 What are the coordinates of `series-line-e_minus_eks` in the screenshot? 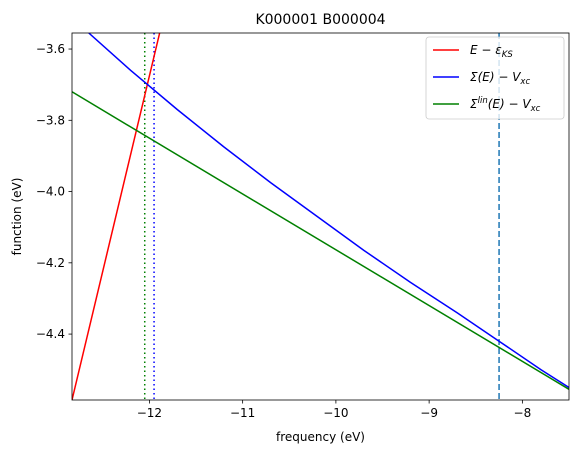 It's located at (116, 216).